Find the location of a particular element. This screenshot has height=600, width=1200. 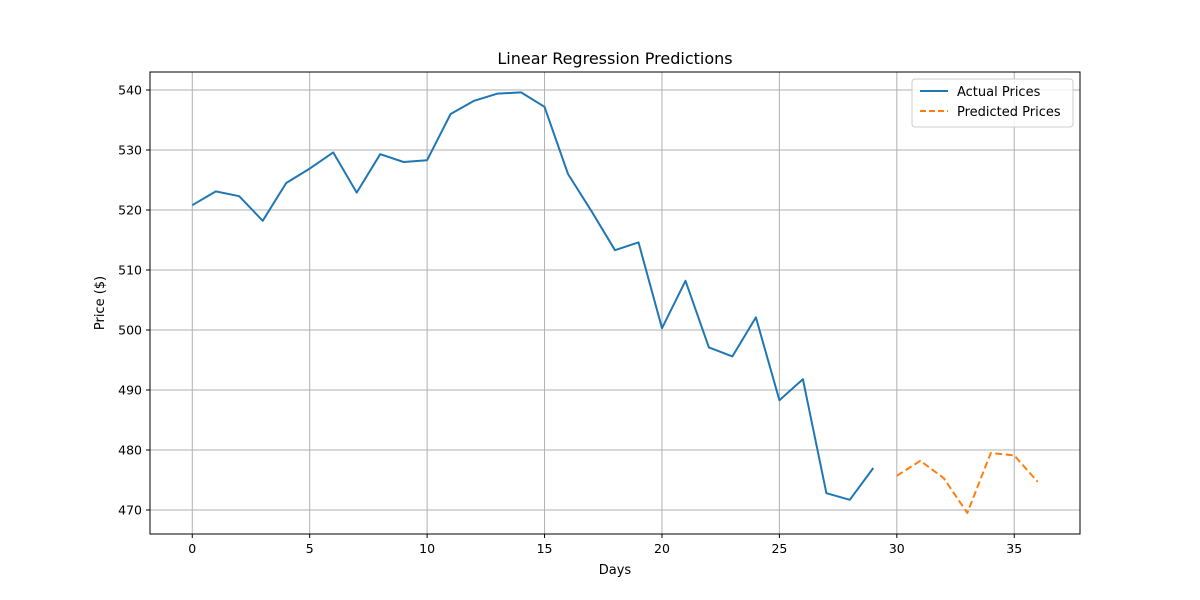

series-line-predicted-prices is located at coordinates (967, 483).